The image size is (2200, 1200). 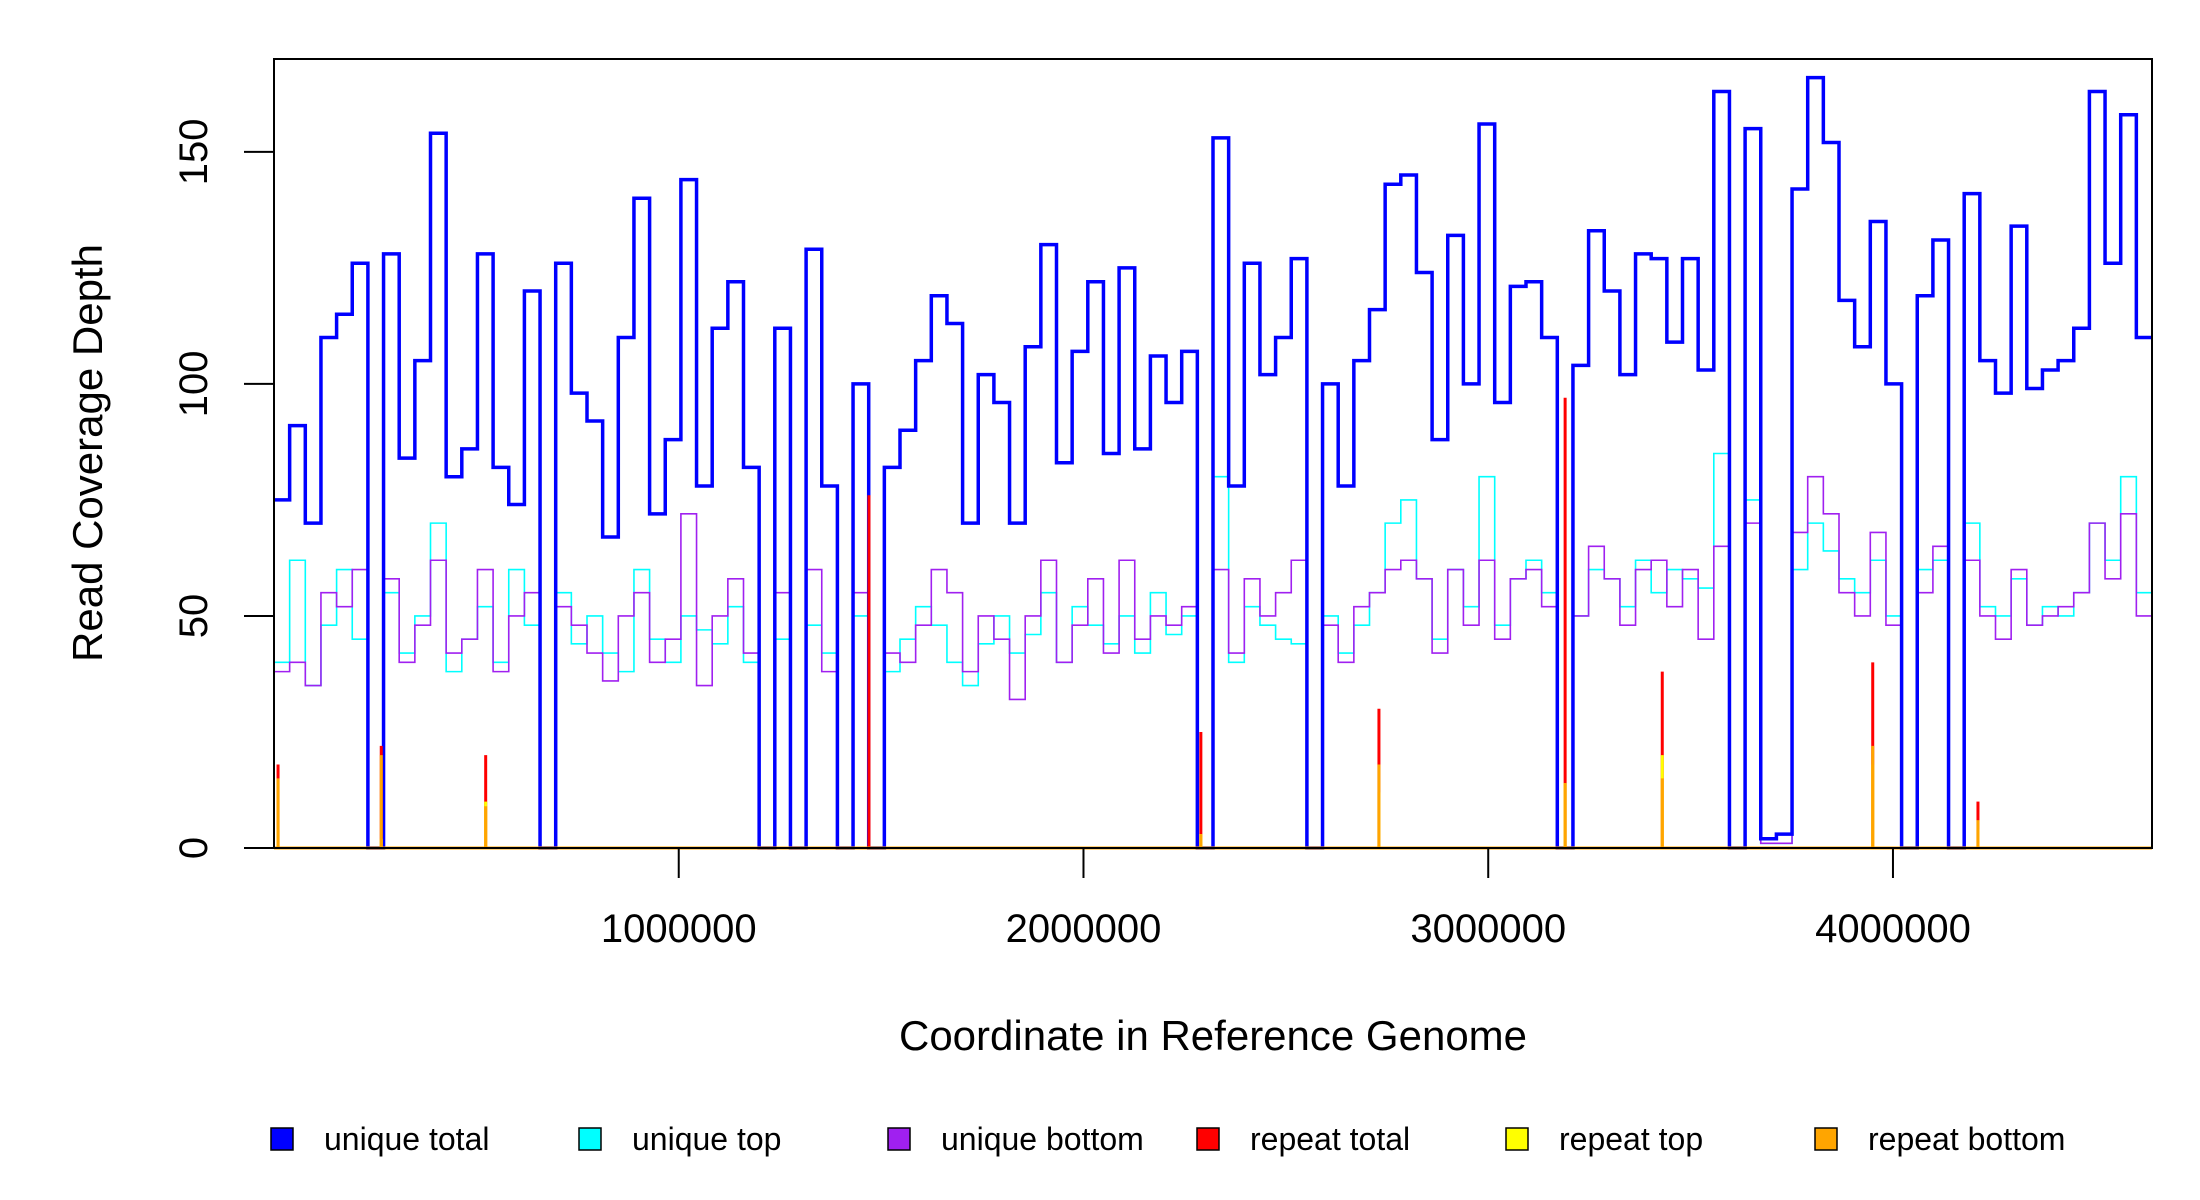 What do you see at coordinates (1330, 1139) in the screenshot?
I see `legend-label: repeat total` at bounding box center [1330, 1139].